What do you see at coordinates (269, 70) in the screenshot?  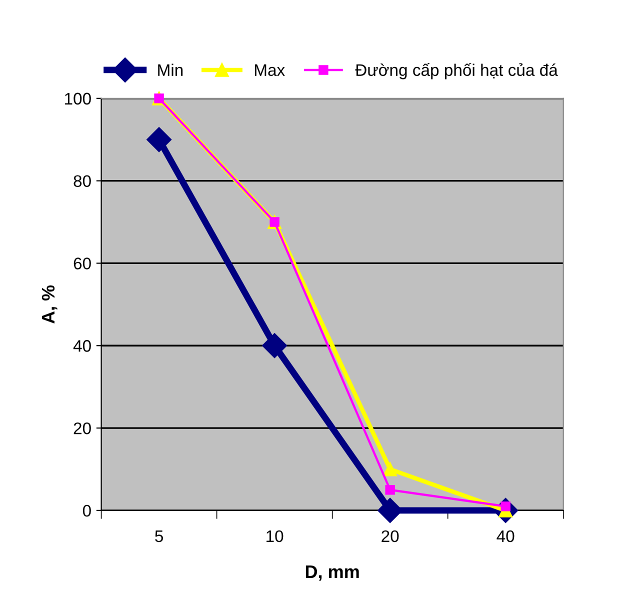 I see `legend-label: Max` at bounding box center [269, 70].